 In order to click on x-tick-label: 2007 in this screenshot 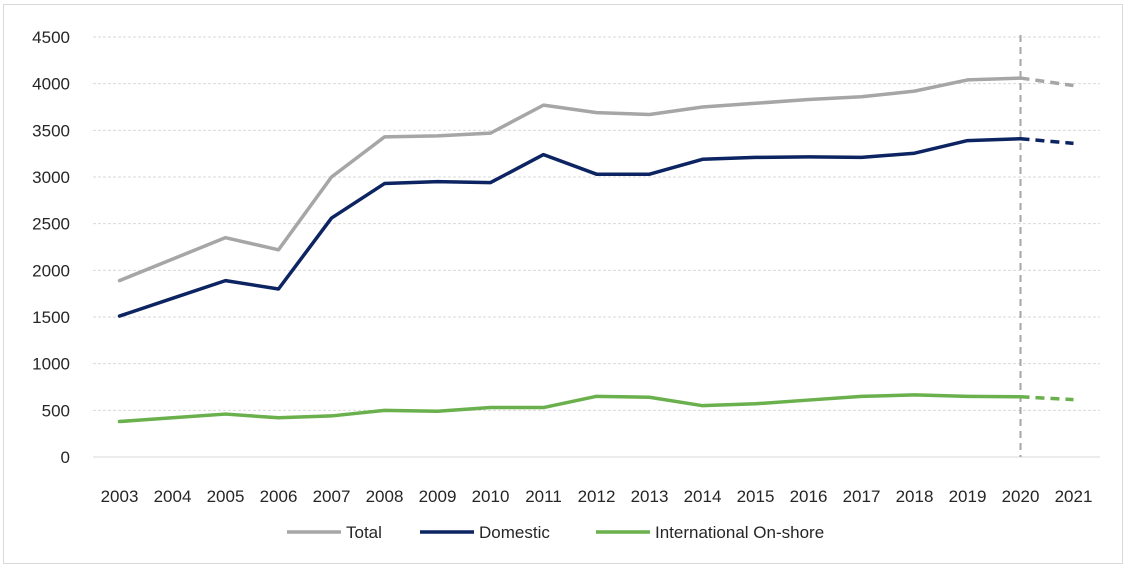, I will do `click(332, 496)`.